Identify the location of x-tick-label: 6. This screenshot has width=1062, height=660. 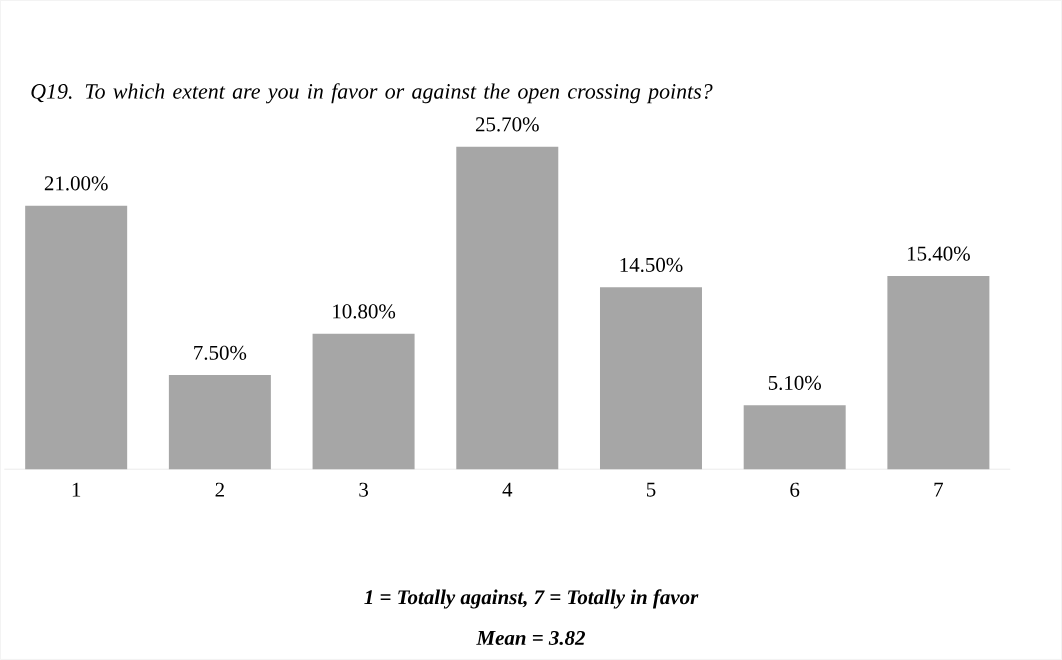
(795, 489).